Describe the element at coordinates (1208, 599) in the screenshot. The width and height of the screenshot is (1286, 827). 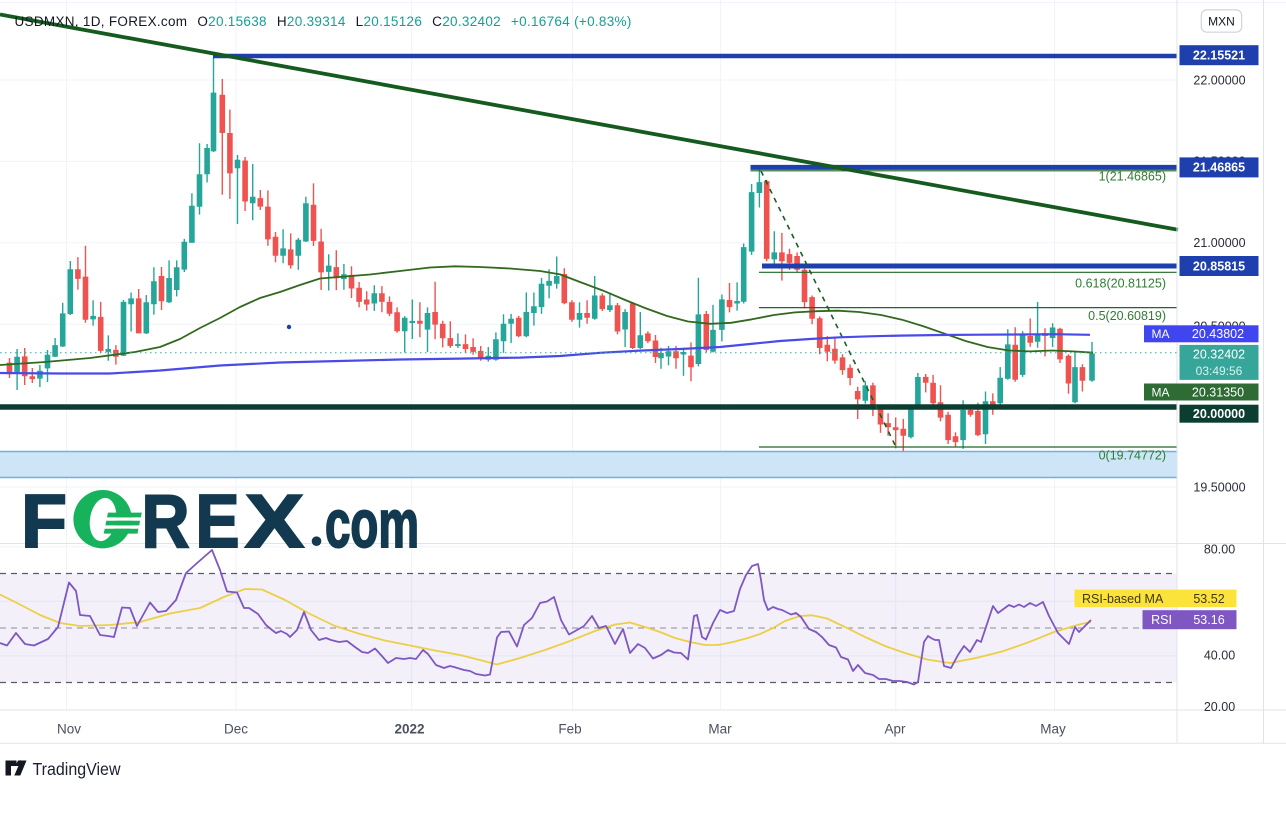
I see `svg-text: 53.52` at that location.